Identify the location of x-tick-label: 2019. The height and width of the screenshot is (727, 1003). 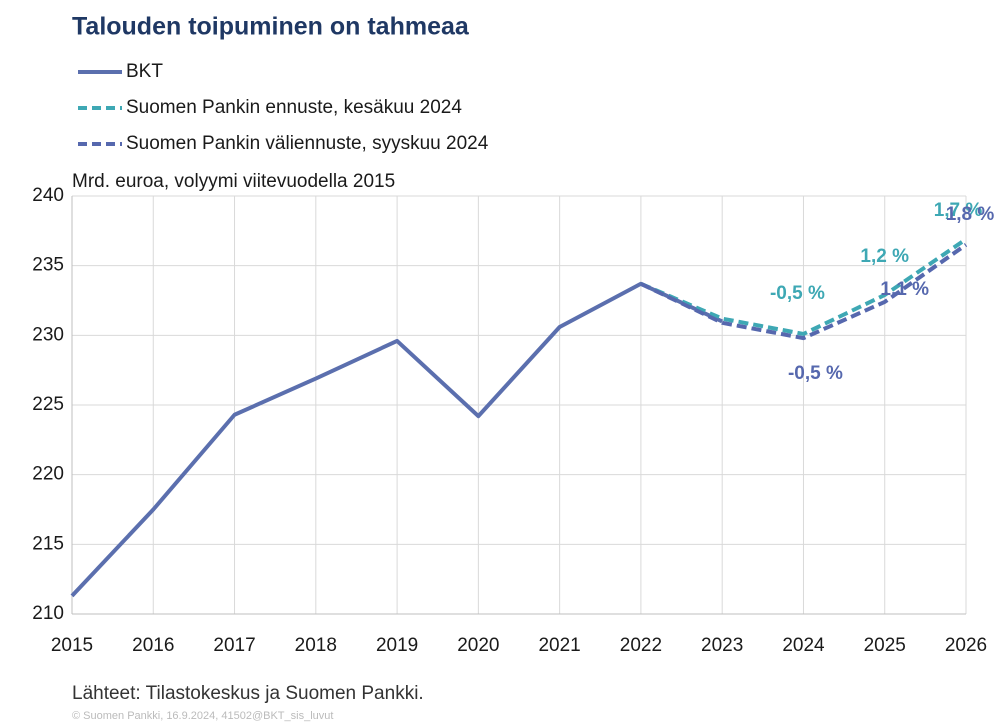
(397, 645).